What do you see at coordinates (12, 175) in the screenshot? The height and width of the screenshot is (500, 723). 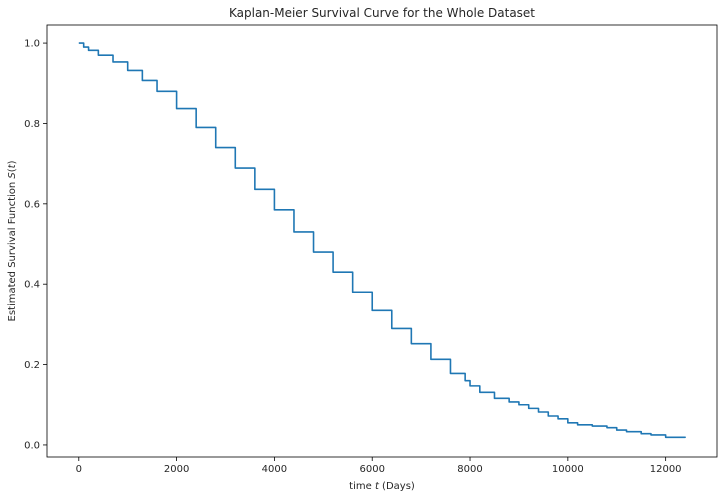 I see `y-axis-label-part-2: S` at bounding box center [12, 175].